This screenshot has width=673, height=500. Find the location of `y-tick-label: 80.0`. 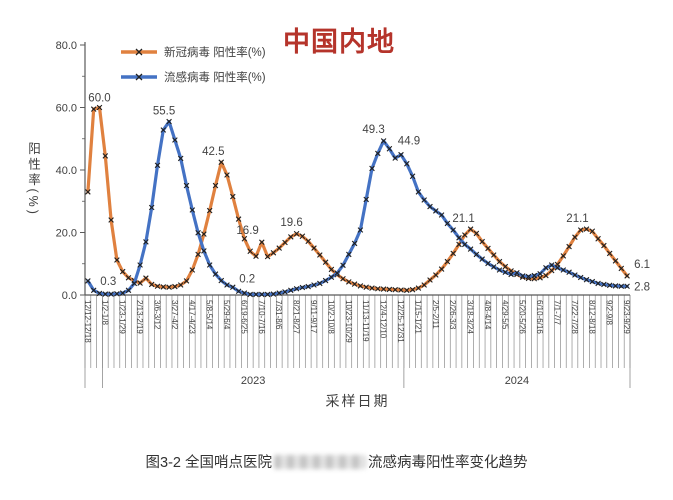

y-tick-label: 80.0 is located at coordinates (66, 46).